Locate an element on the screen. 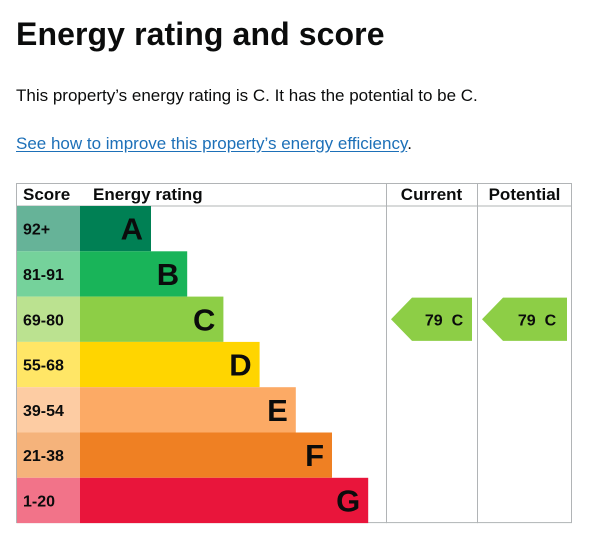 Image resolution: width=610 pixels, height=550 pixels. header-score: Score is located at coordinates (46, 194).